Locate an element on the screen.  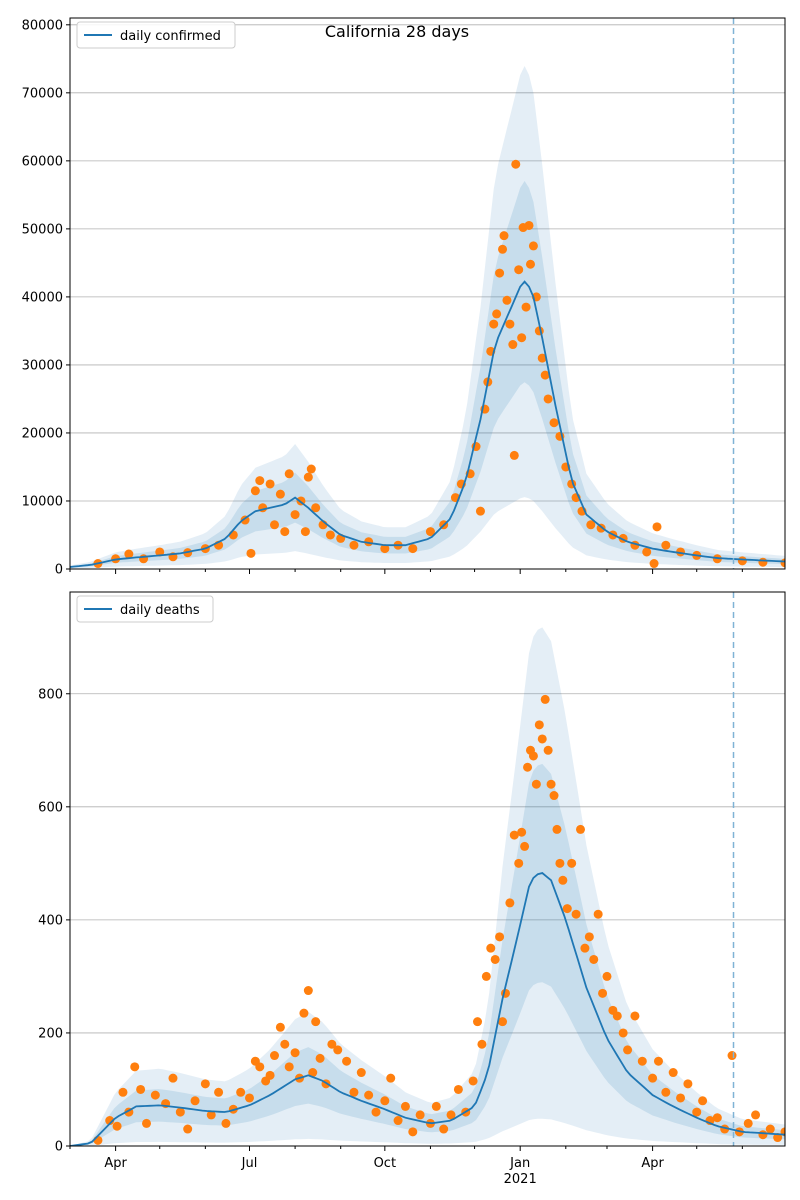
y-tick-label: 80000 is located at coordinates (42, 25).